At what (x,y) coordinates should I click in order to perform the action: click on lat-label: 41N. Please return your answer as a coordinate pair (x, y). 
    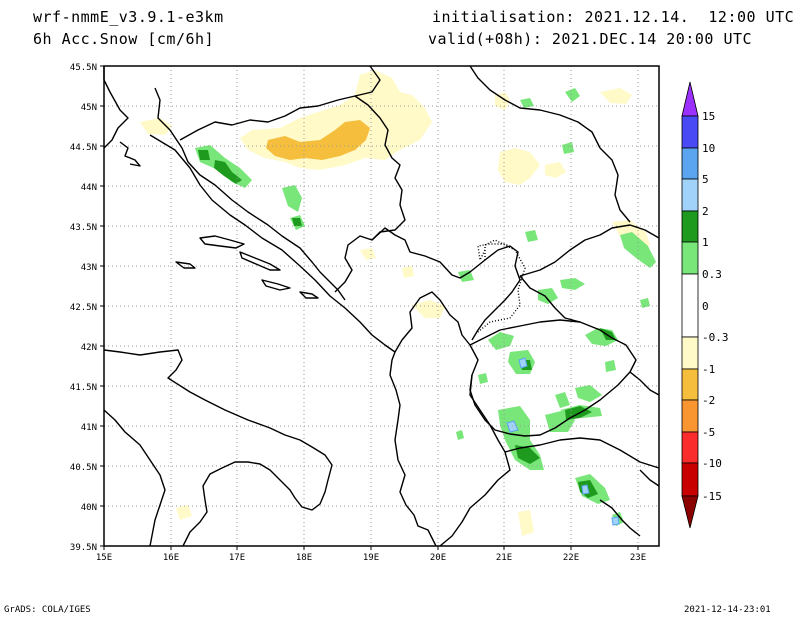
    Looking at the image, I should click on (89, 428).